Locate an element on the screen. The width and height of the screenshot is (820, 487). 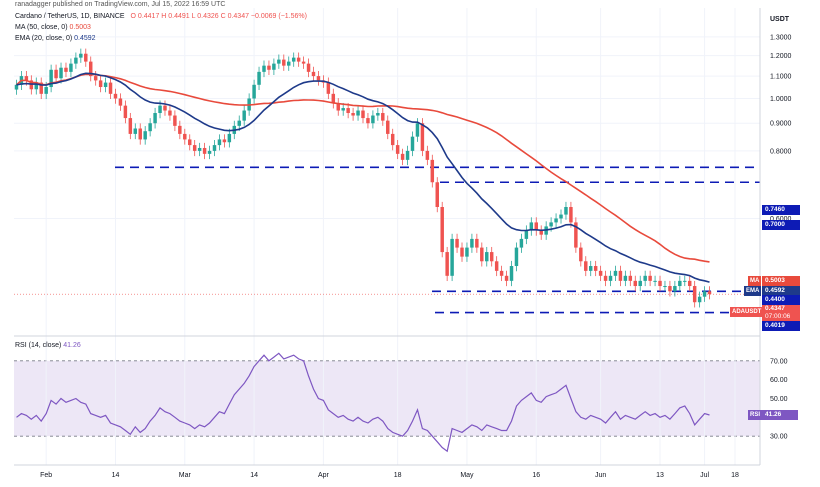
level-tag-0440: 0.4400 is located at coordinates (781, 300).